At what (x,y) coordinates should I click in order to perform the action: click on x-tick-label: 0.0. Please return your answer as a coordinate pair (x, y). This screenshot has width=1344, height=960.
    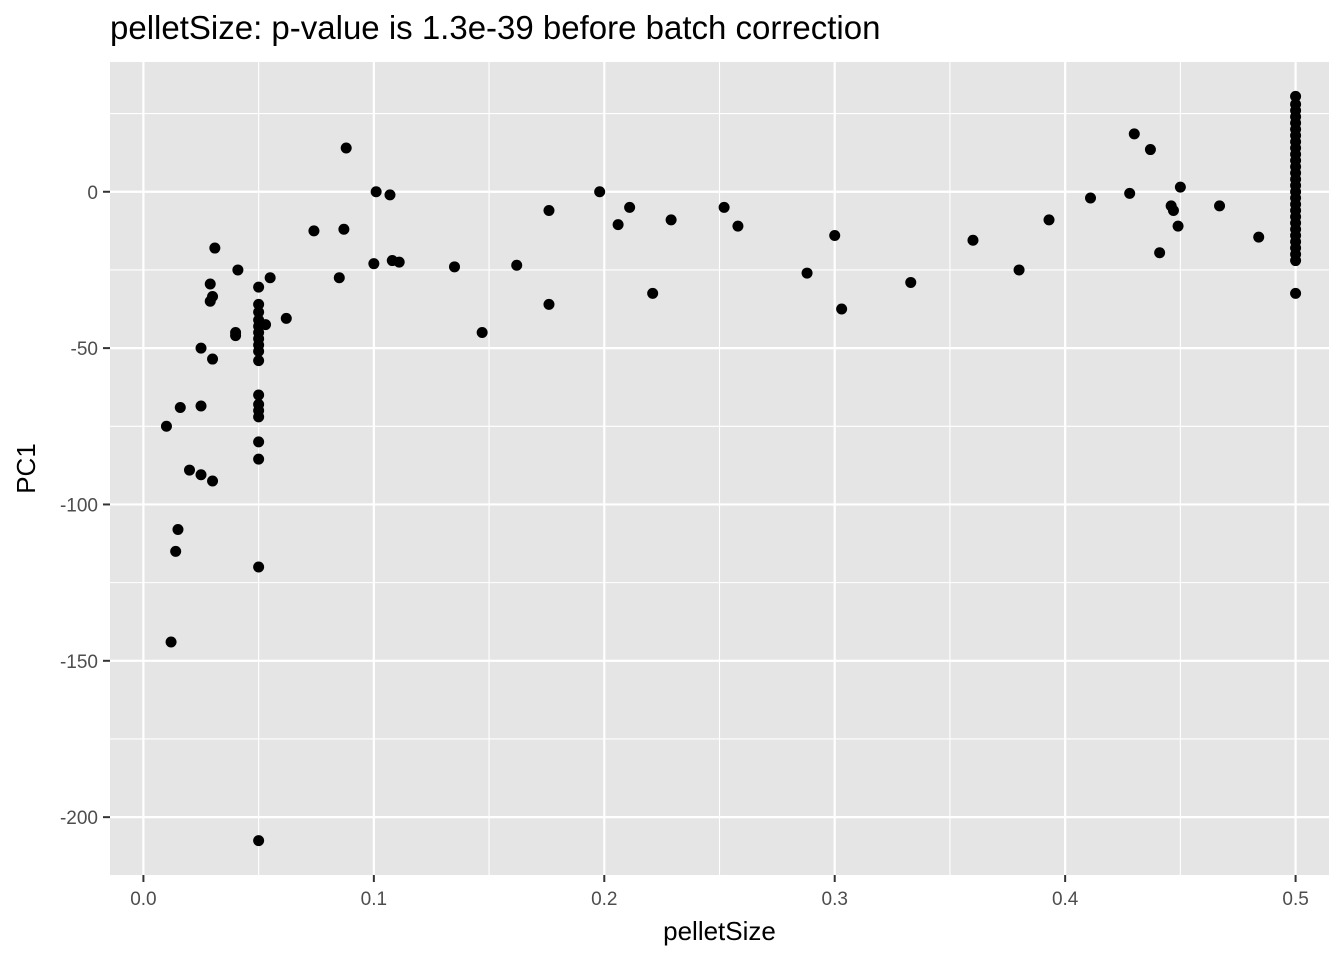
    Looking at the image, I should click on (143, 899).